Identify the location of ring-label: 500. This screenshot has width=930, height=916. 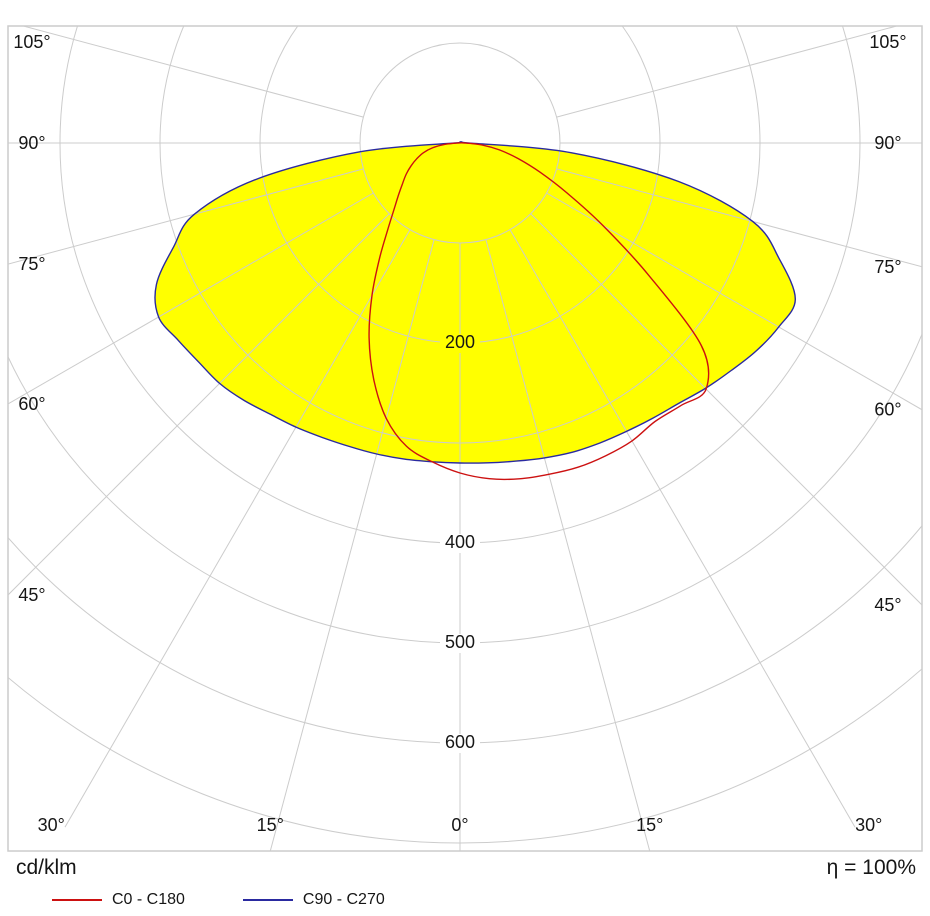
(460, 642).